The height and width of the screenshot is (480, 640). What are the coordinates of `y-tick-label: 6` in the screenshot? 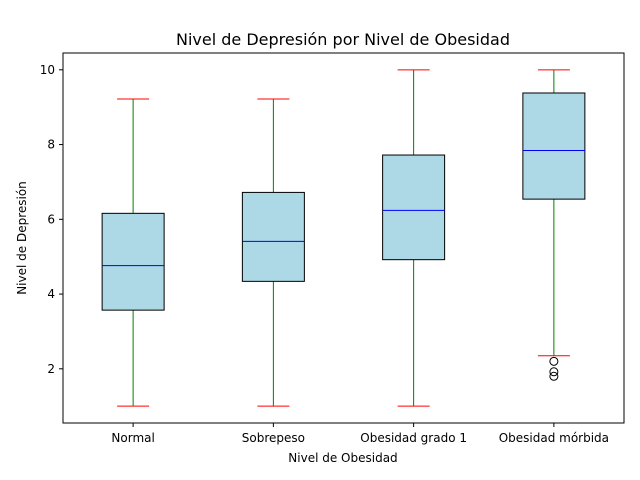 It's located at (51, 219).